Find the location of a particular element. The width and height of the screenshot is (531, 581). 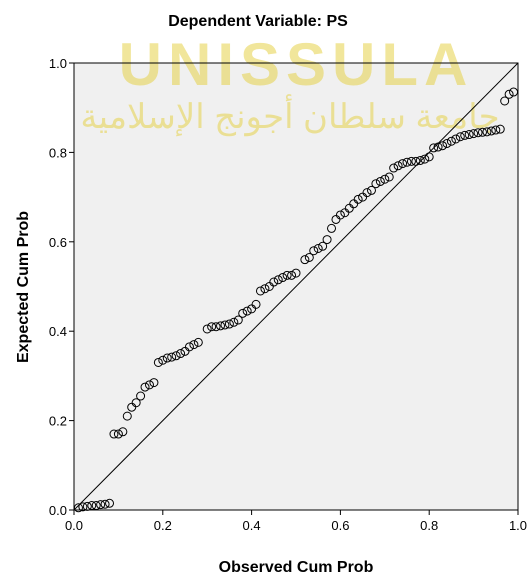

y-tick-label: 0.6 is located at coordinates (58, 242).